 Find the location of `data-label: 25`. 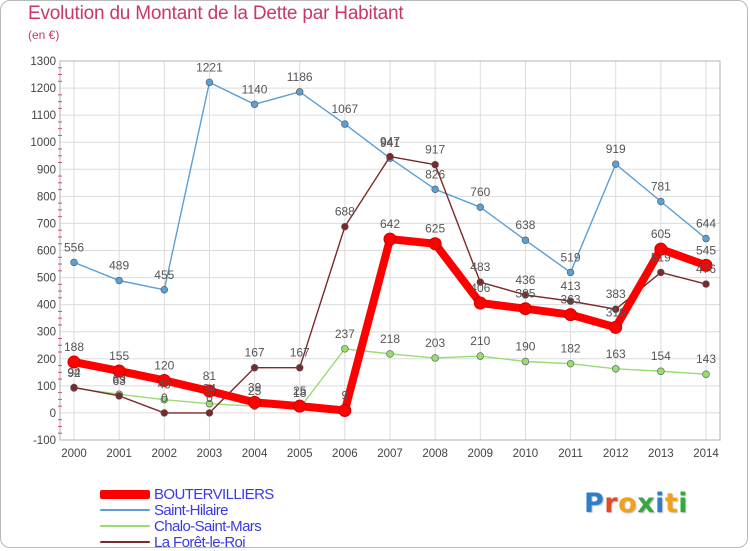

data-label: 25 is located at coordinates (255, 391).